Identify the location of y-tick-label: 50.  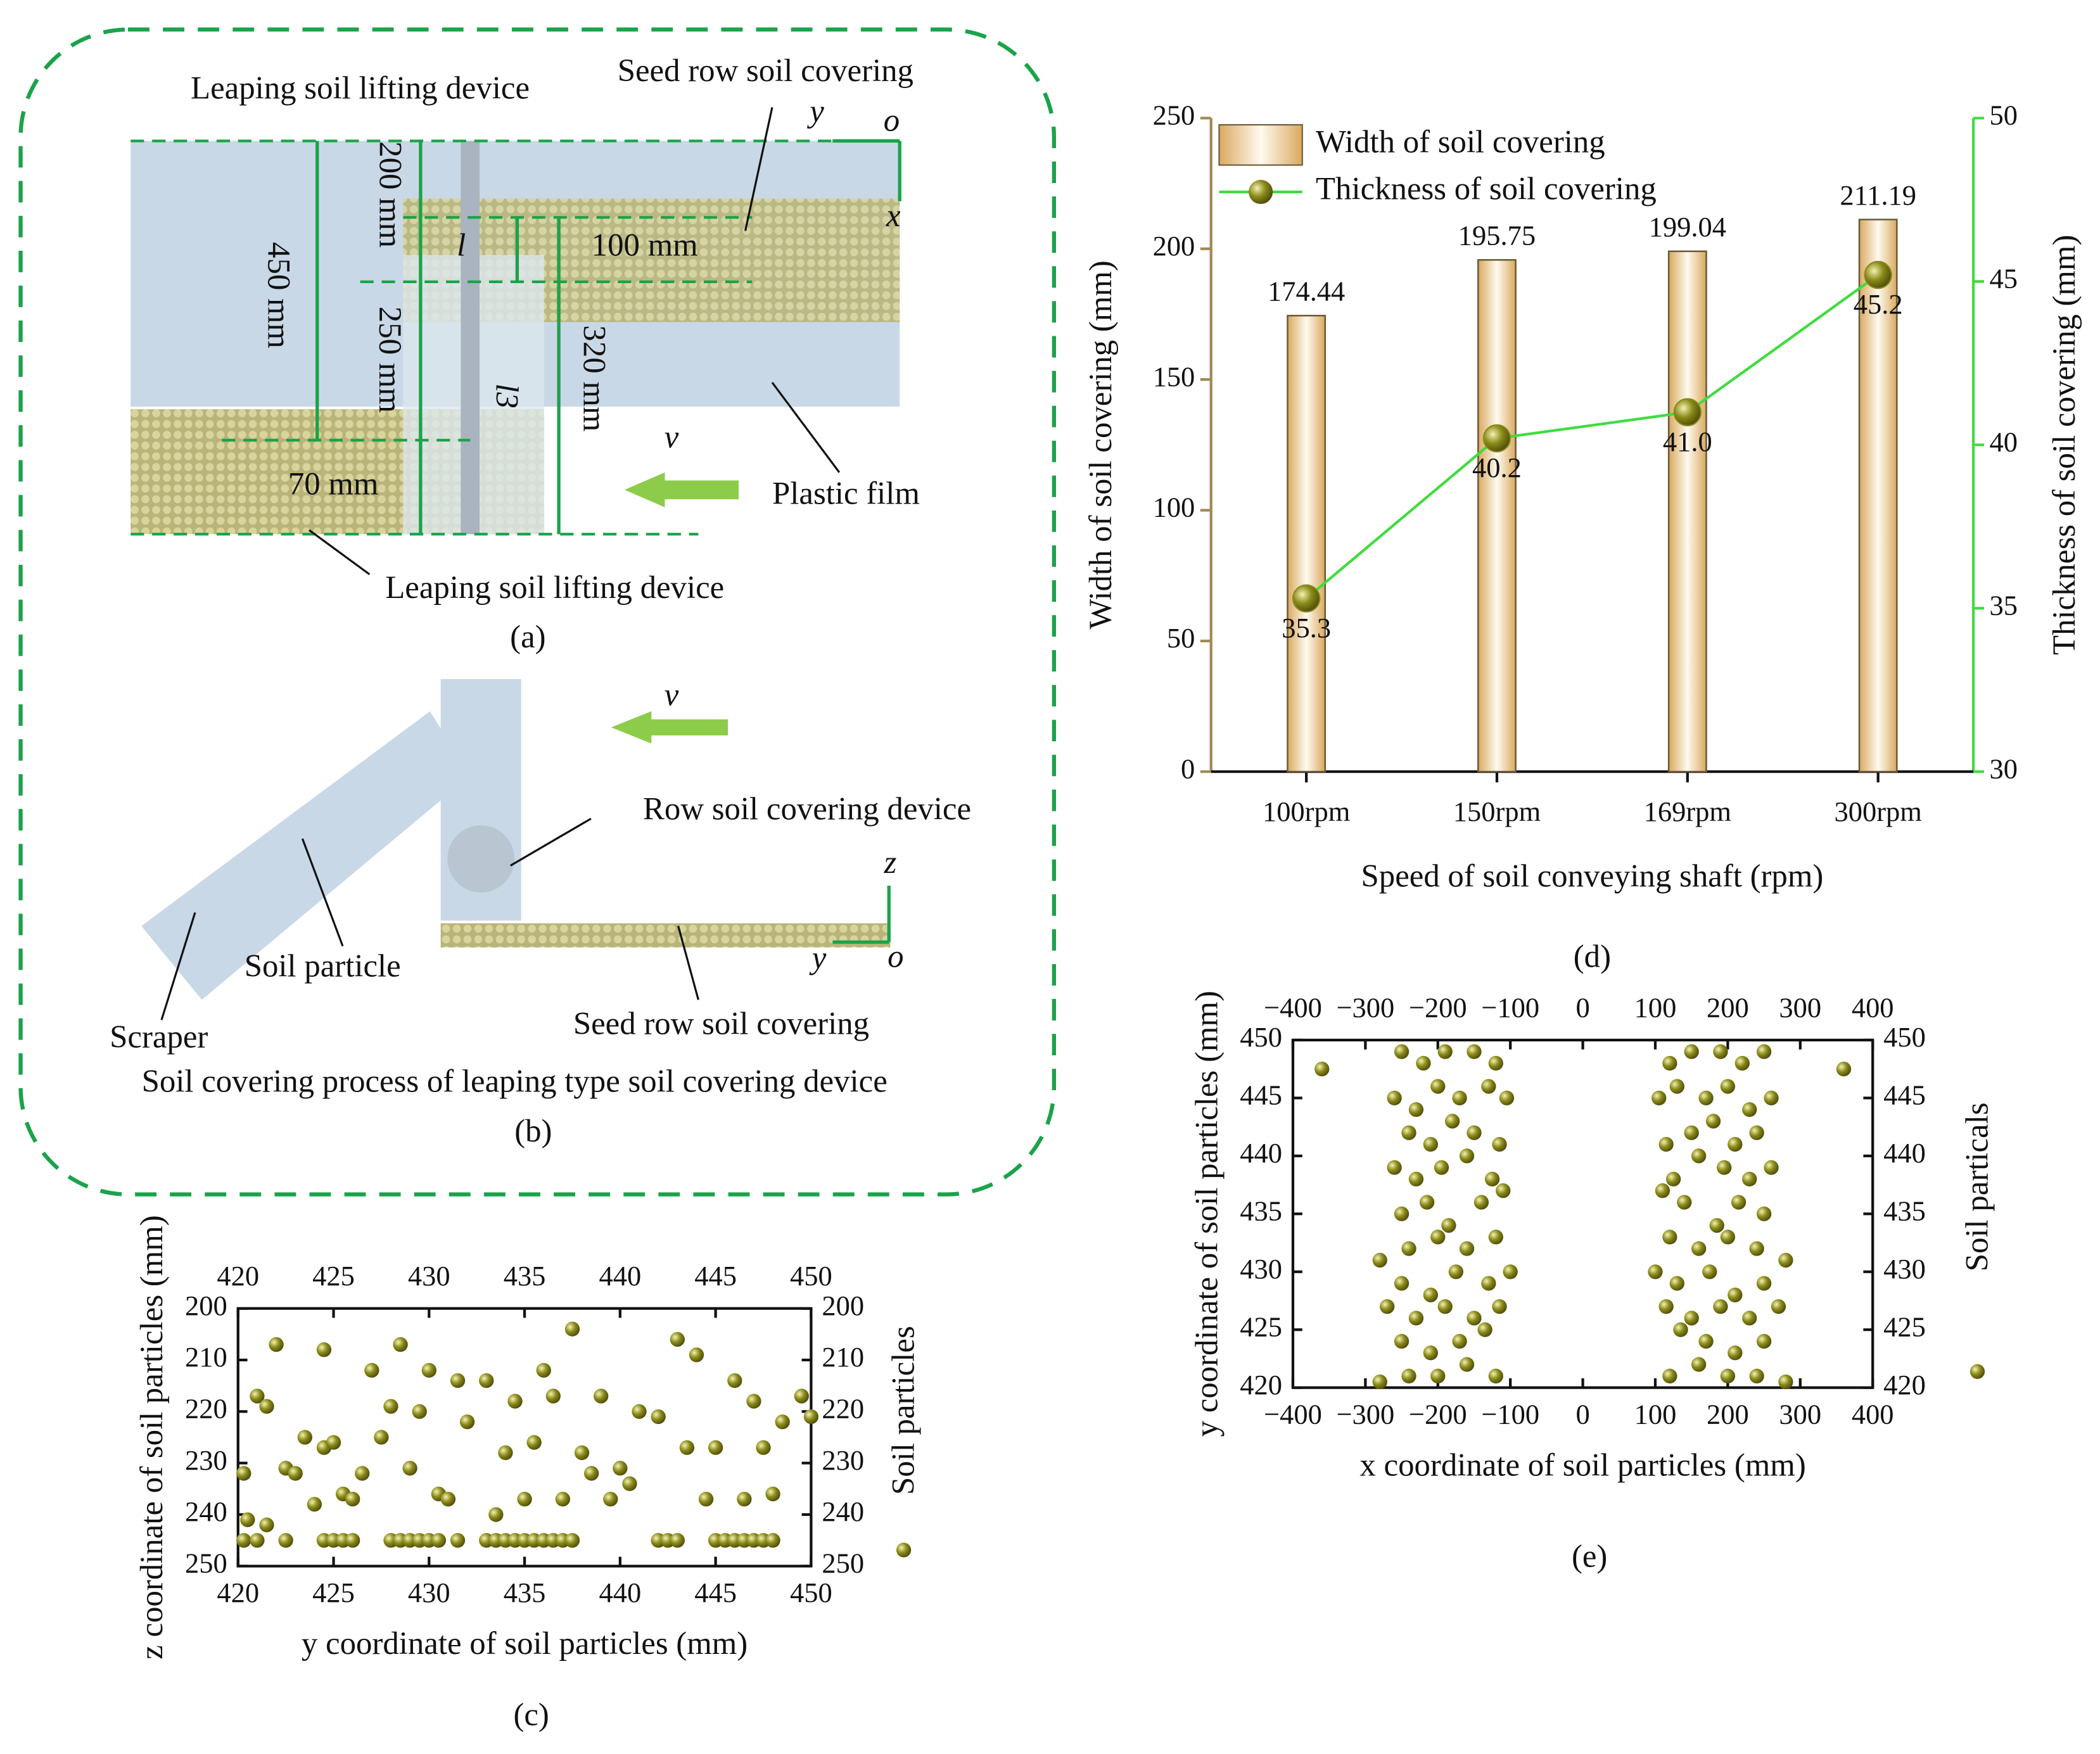
(1181, 638).